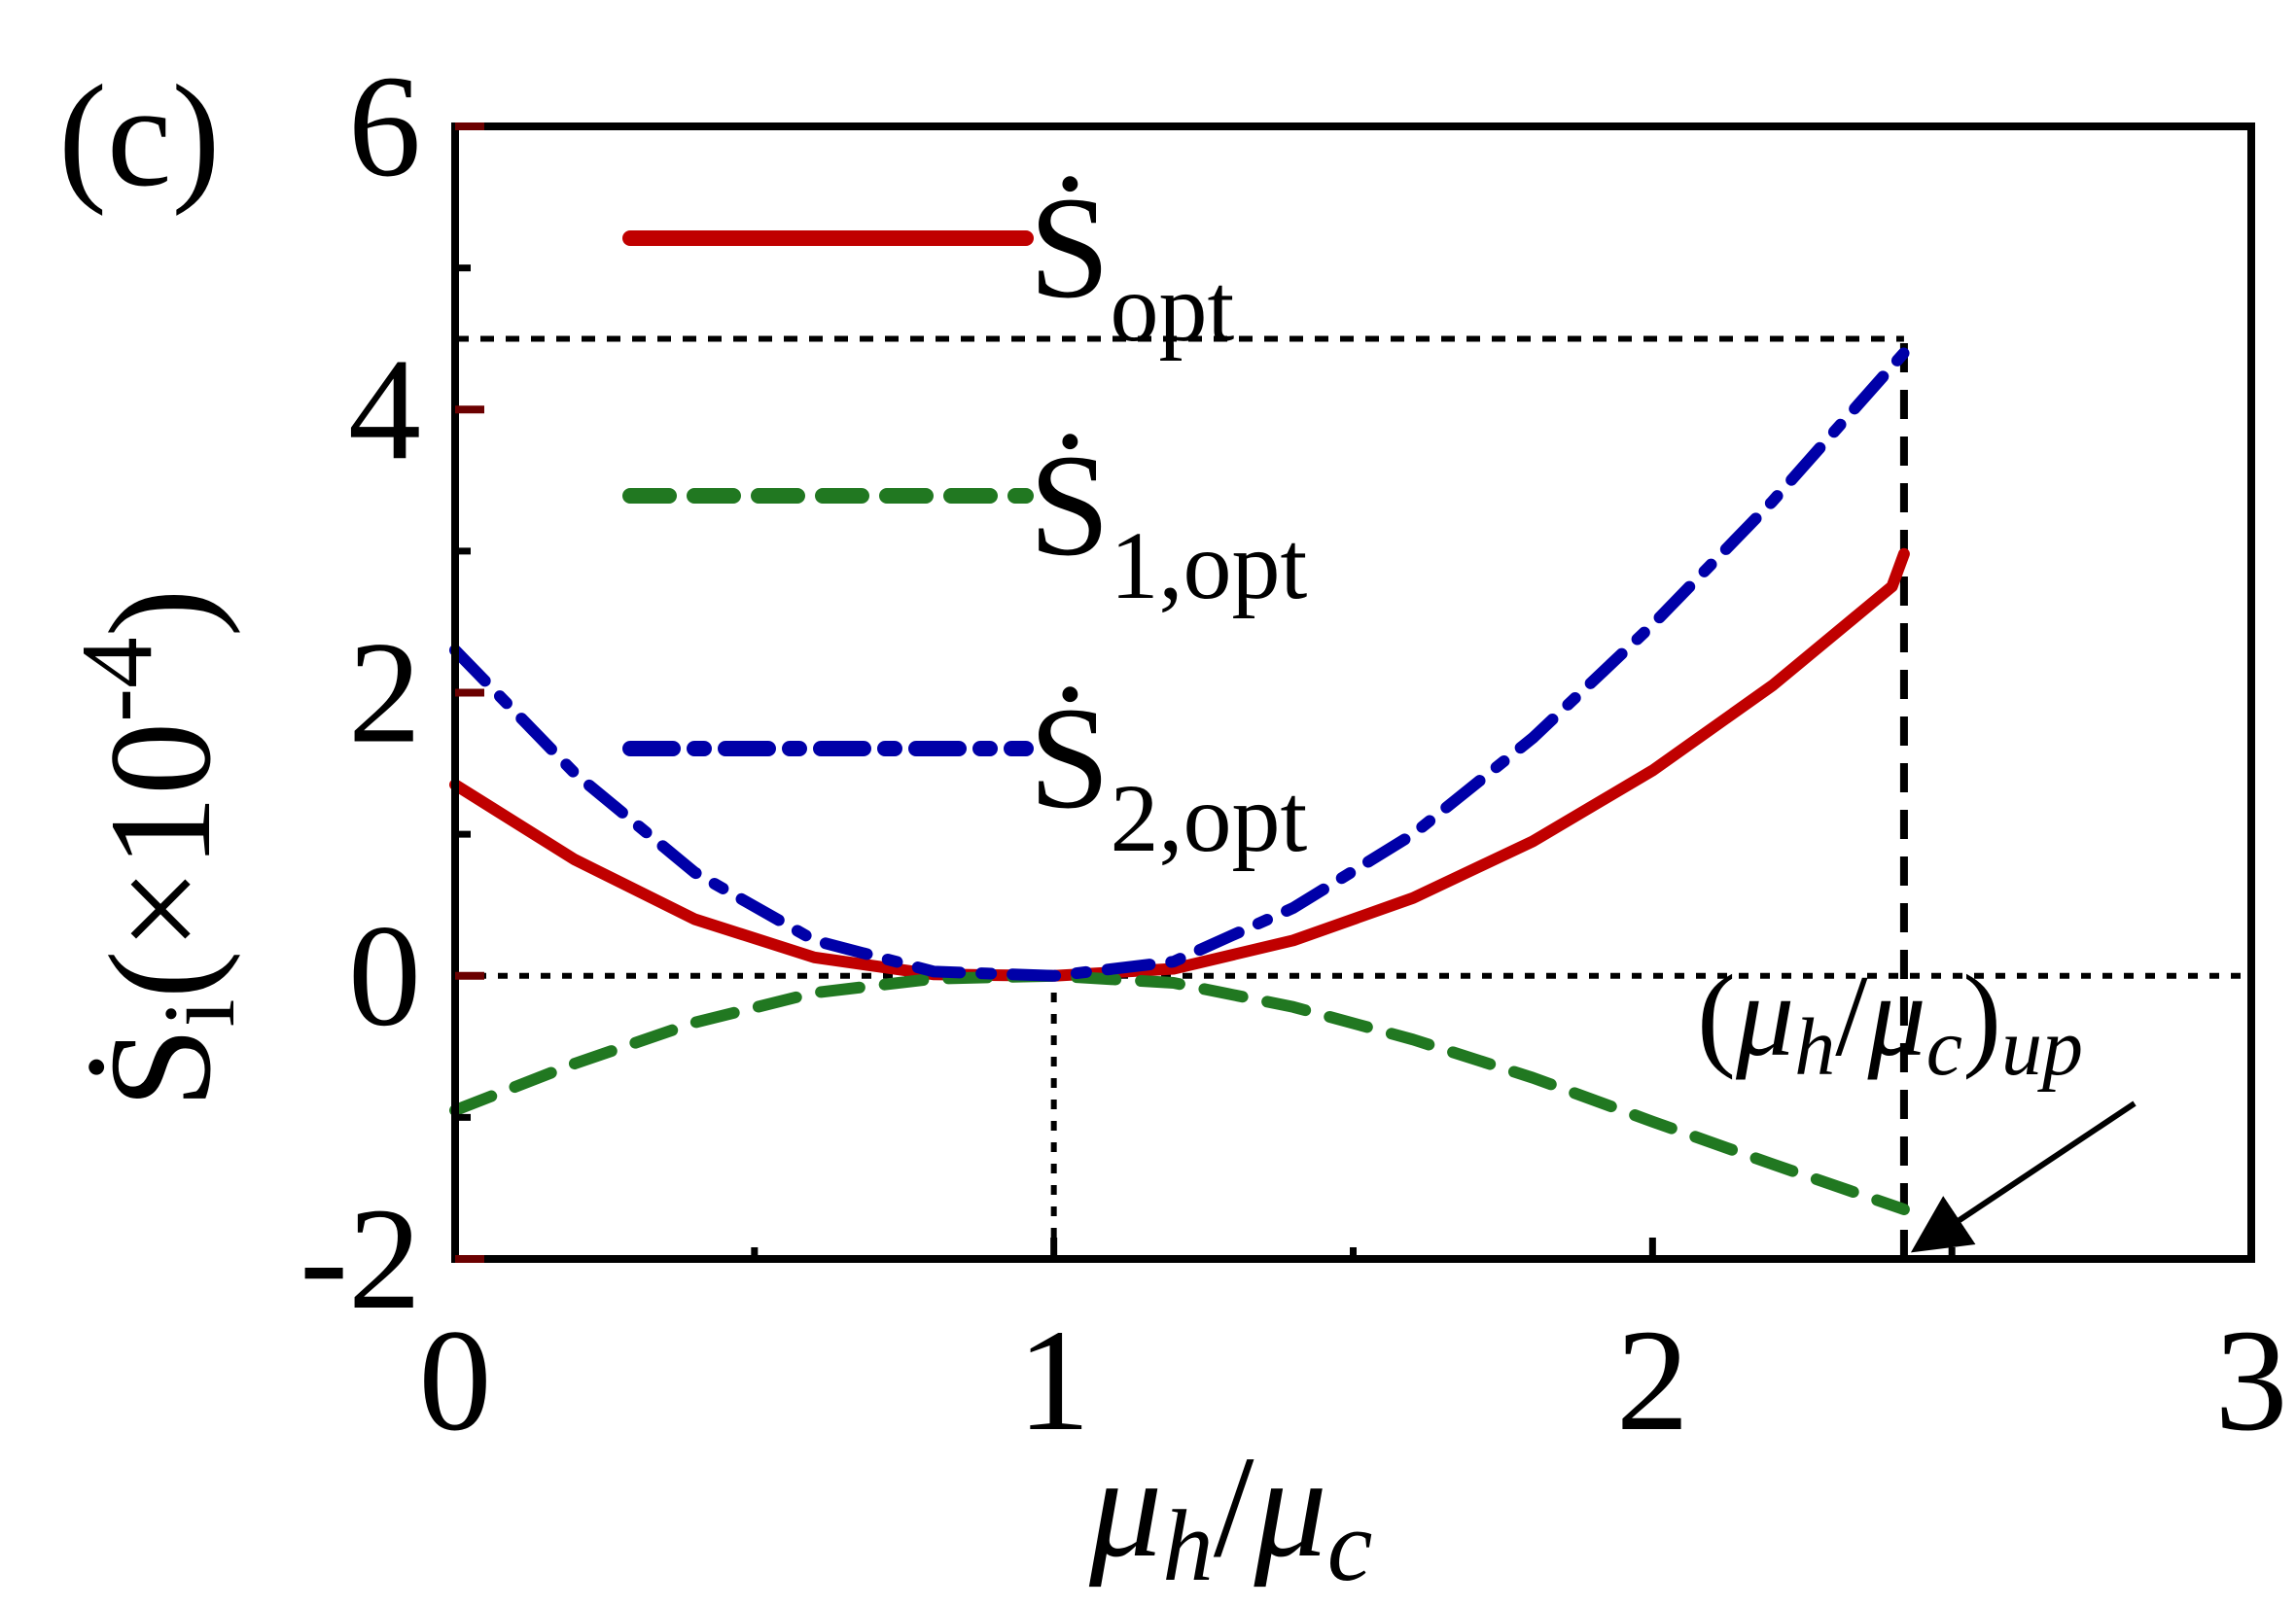  What do you see at coordinates (385, 976) in the screenshot?
I see `y-tick-label-1: 0` at bounding box center [385, 976].